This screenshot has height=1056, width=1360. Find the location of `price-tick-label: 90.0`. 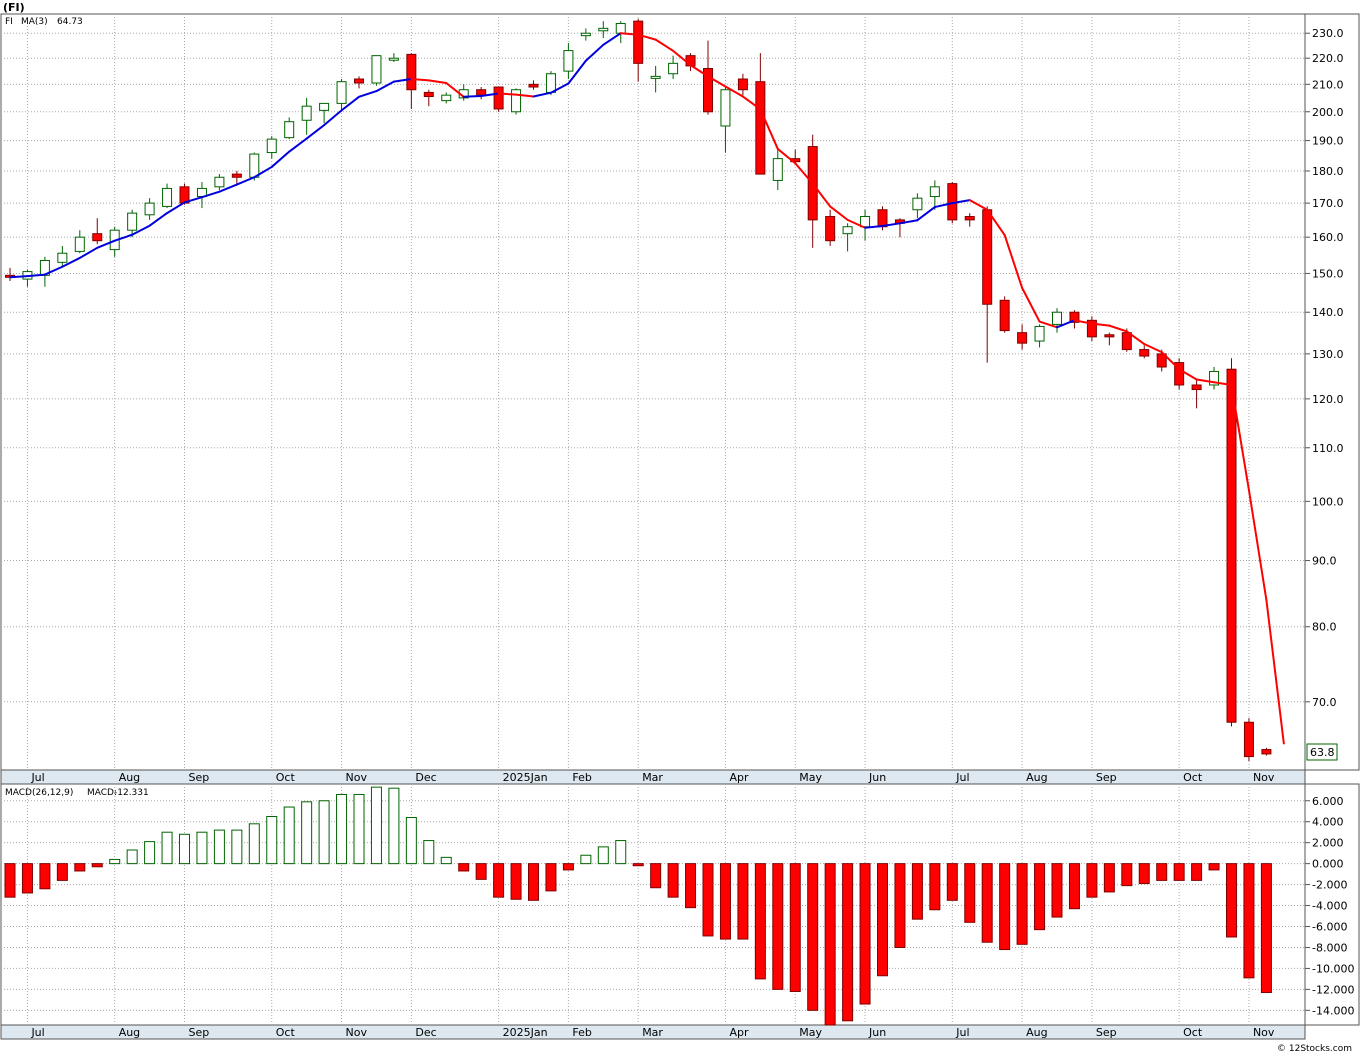

price-tick-label: 90.0 is located at coordinates (1324, 561).